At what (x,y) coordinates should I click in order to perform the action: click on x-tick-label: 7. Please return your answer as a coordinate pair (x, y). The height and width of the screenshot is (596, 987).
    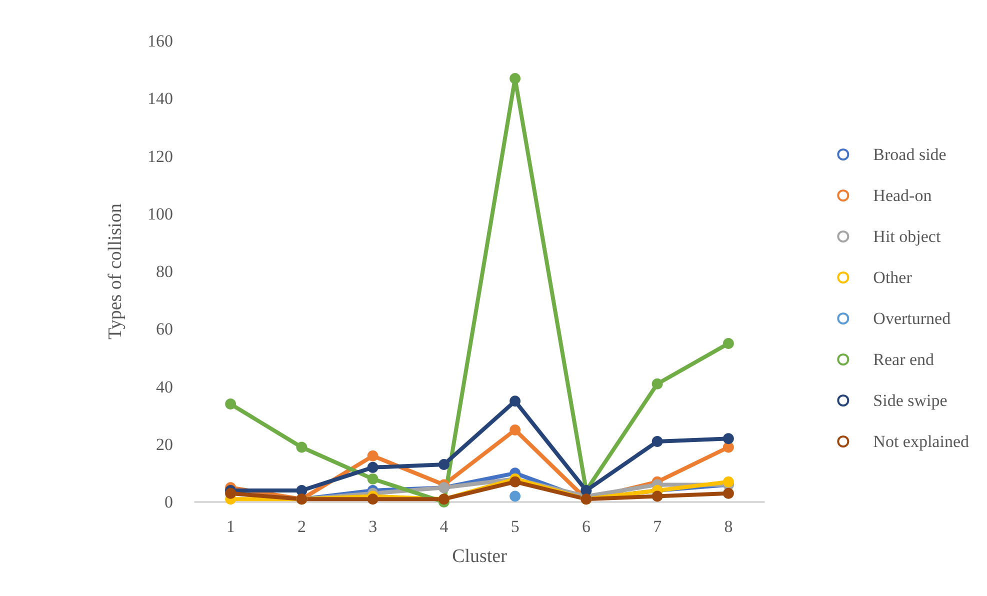
    Looking at the image, I should click on (657, 526).